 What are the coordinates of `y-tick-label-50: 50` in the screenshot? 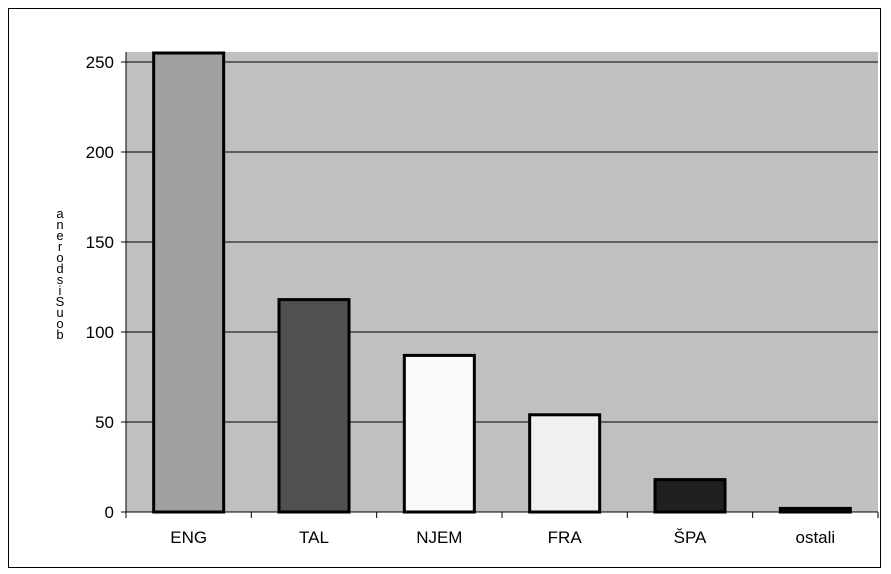 It's located at (104, 422).